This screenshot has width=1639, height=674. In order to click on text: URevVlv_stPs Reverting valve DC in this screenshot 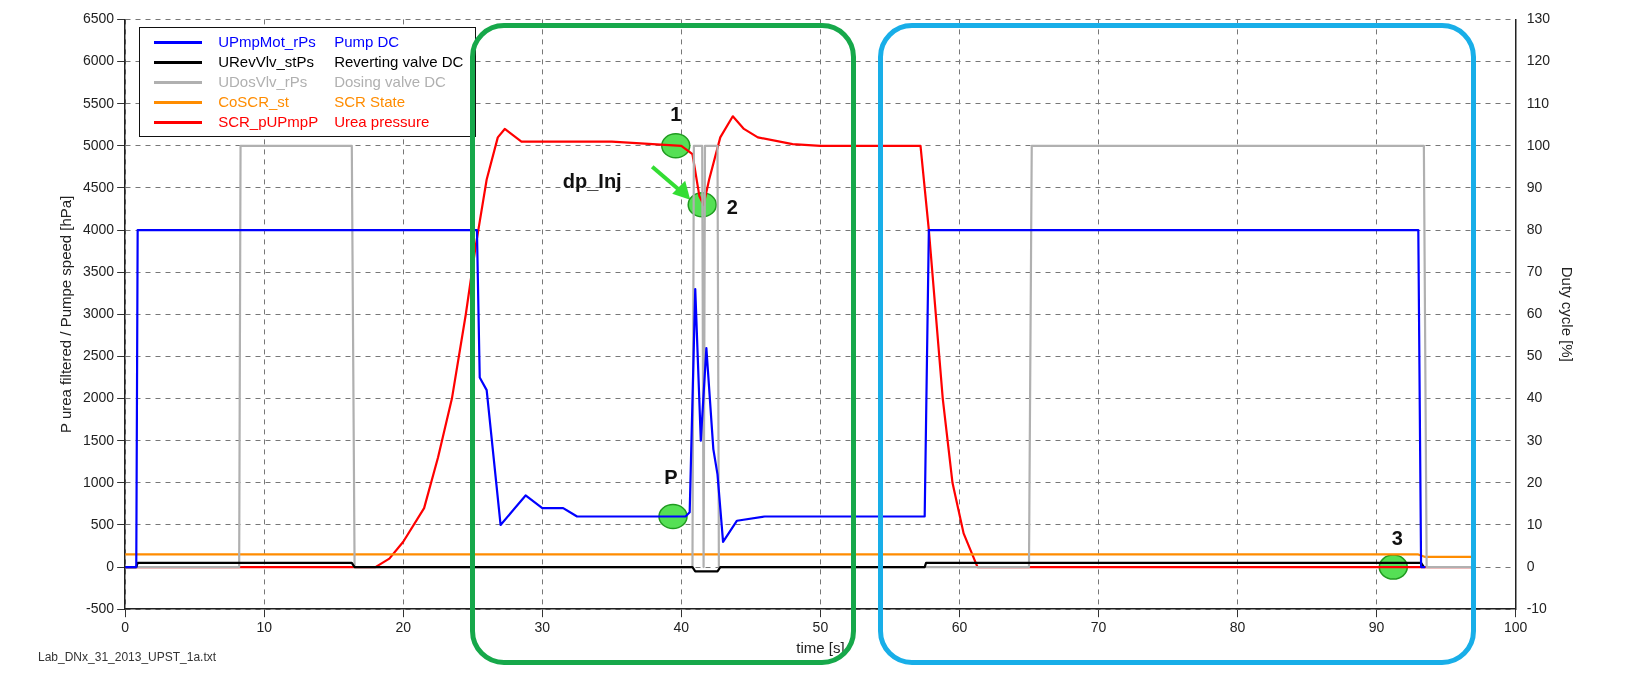, I will do `click(341, 62)`.